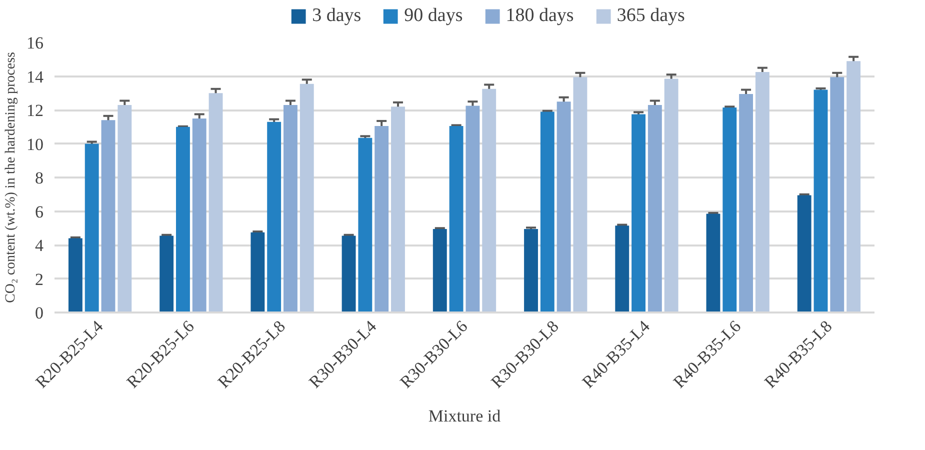 This screenshot has width=925, height=450. Describe the element at coordinates (540, 16) in the screenshot. I see `legend-label: 180 days` at that location.